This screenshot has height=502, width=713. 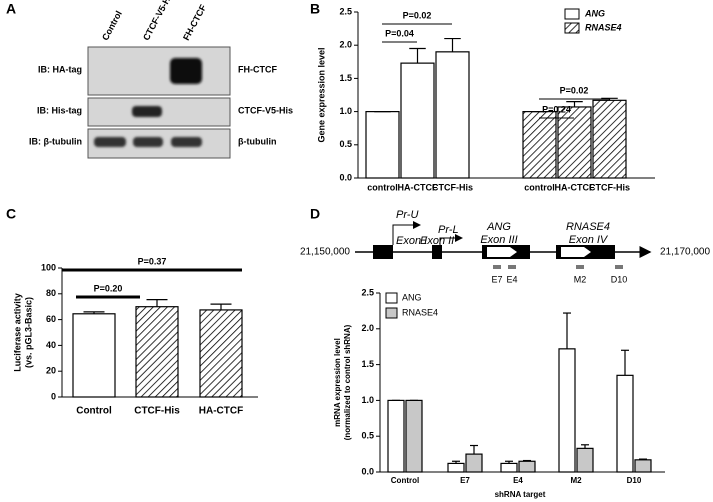 What do you see at coordinates (159, 71) in the screenshot?
I see `blot-panel` at bounding box center [159, 71].